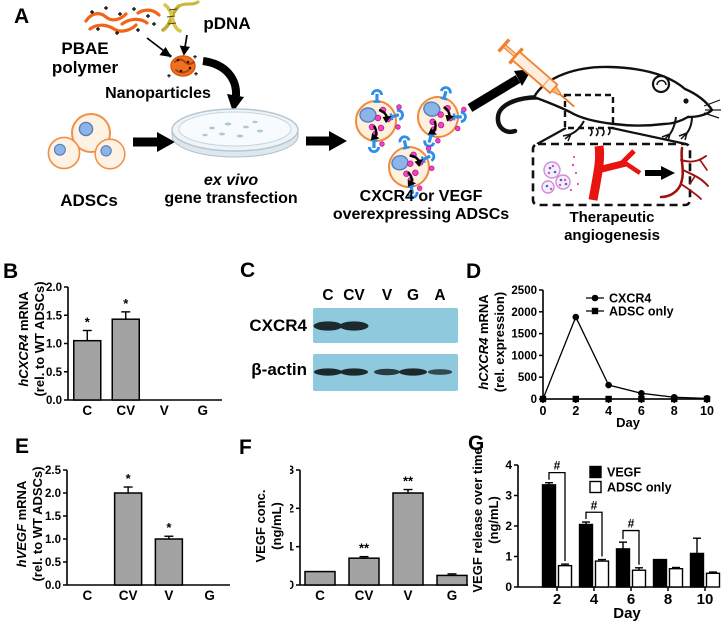 This screenshot has height=630, width=722. What do you see at coordinates (476, 443) in the screenshot?
I see `panel-label-g: G` at bounding box center [476, 443].